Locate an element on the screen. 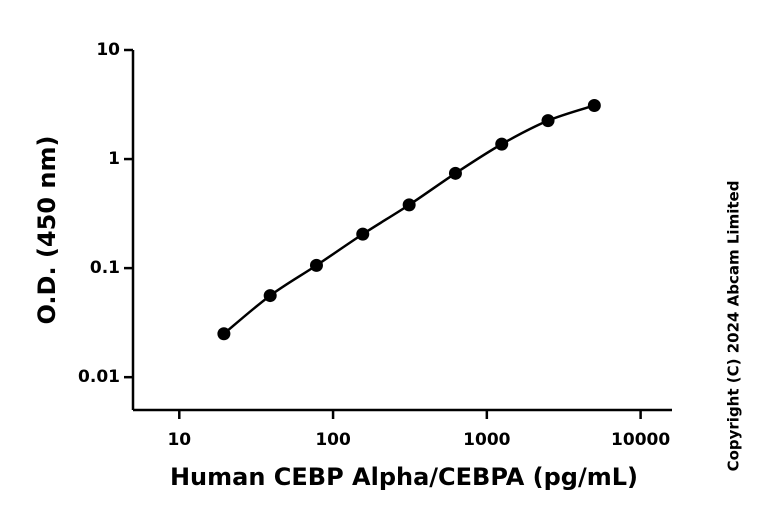 This screenshot has height=518, width=768. y-tick-label: 1 is located at coordinates (114, 159).